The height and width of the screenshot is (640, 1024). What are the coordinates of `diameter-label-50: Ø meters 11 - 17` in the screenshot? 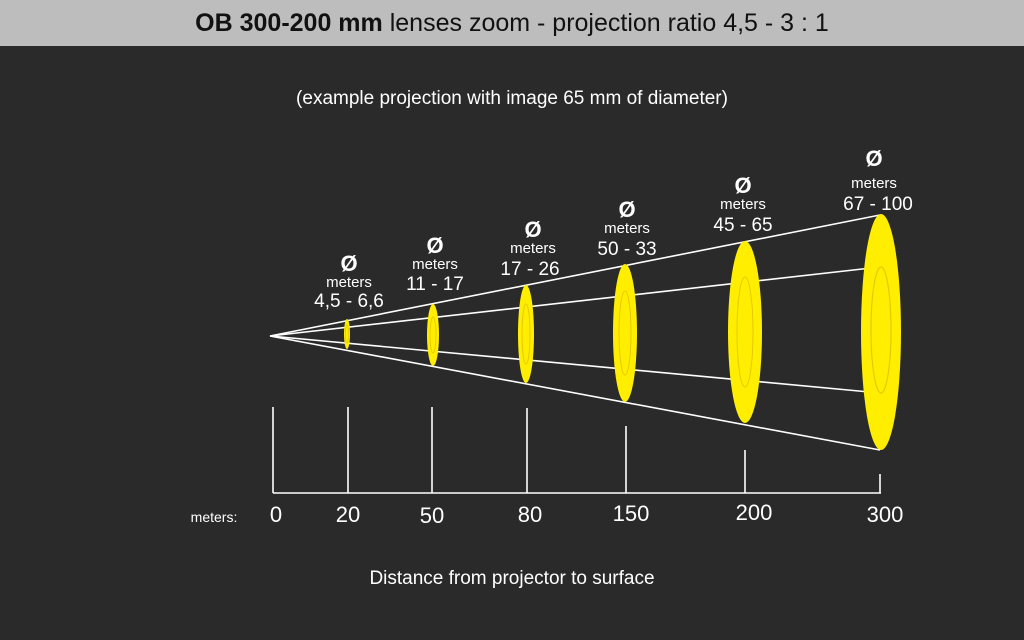 It's located at (435, 264).